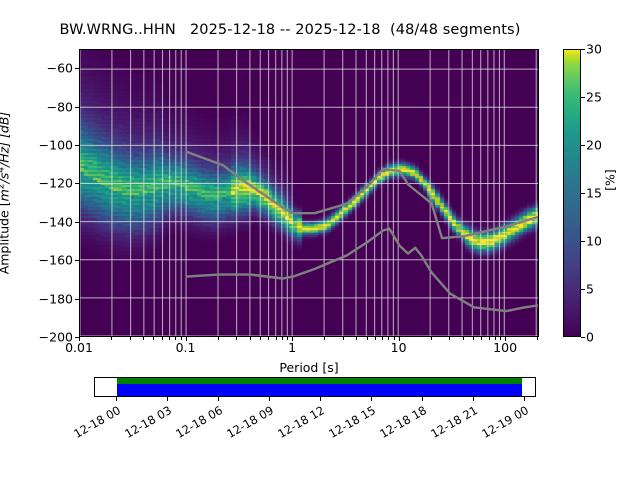 The height and width of the screenshot is (480, 640). I want to click on x-tick-label: 0.01, so click(79, 347).